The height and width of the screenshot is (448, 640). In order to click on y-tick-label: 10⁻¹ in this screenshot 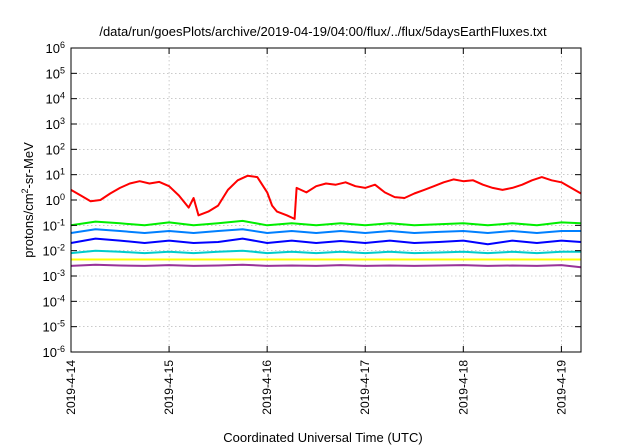, I will do `click(54, 225)`.